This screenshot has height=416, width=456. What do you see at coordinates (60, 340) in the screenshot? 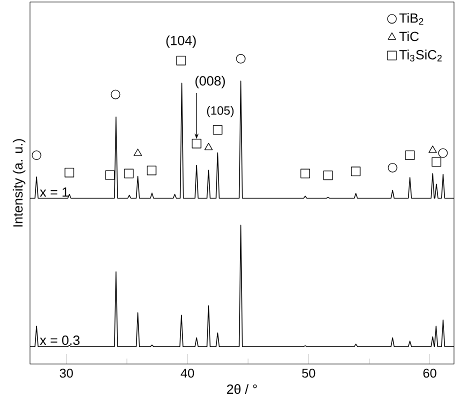
I see `series-label: x = 0.3` at bounding box center [60, 340].